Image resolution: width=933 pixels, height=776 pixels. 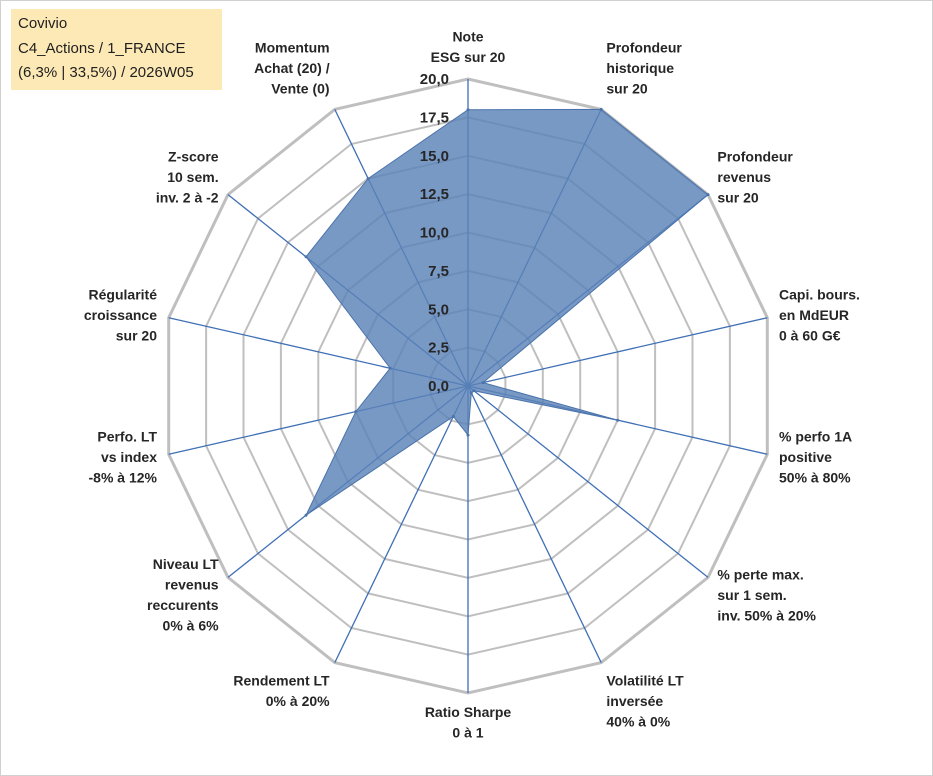 What do you see at coordinates (634, 701) in the screenshot?
I see `axis-label: inversée` at bounding box center [634, 701].